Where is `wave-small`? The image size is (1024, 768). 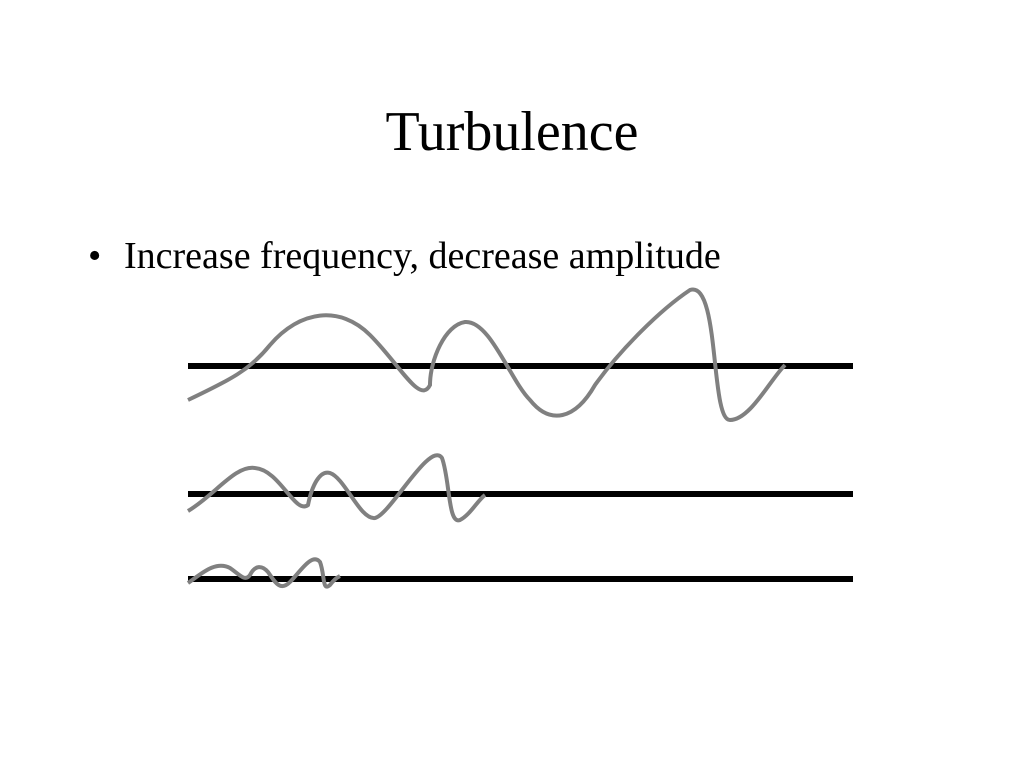 wave-small is located at coordinates (263, 573).